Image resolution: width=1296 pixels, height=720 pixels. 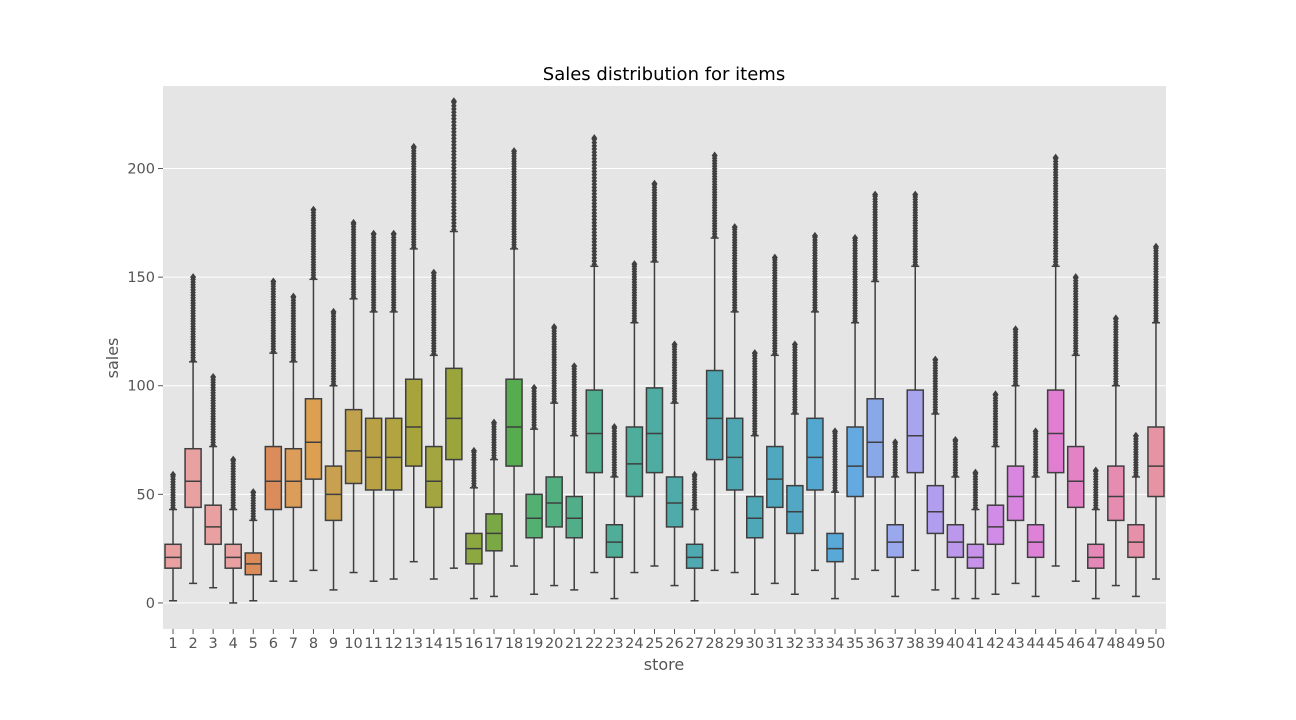 I want to click on x-tick-label: 2, so click(x=192, y=644).